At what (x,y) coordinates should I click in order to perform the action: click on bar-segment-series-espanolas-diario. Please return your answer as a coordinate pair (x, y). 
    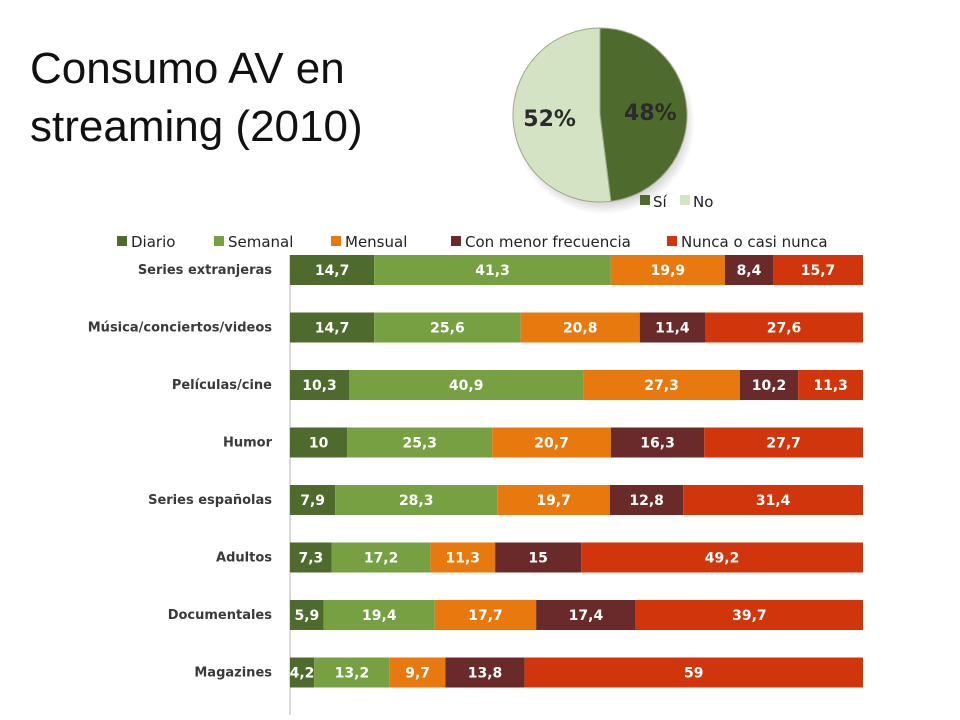
    Looking at the image, I should click on (313, 500).